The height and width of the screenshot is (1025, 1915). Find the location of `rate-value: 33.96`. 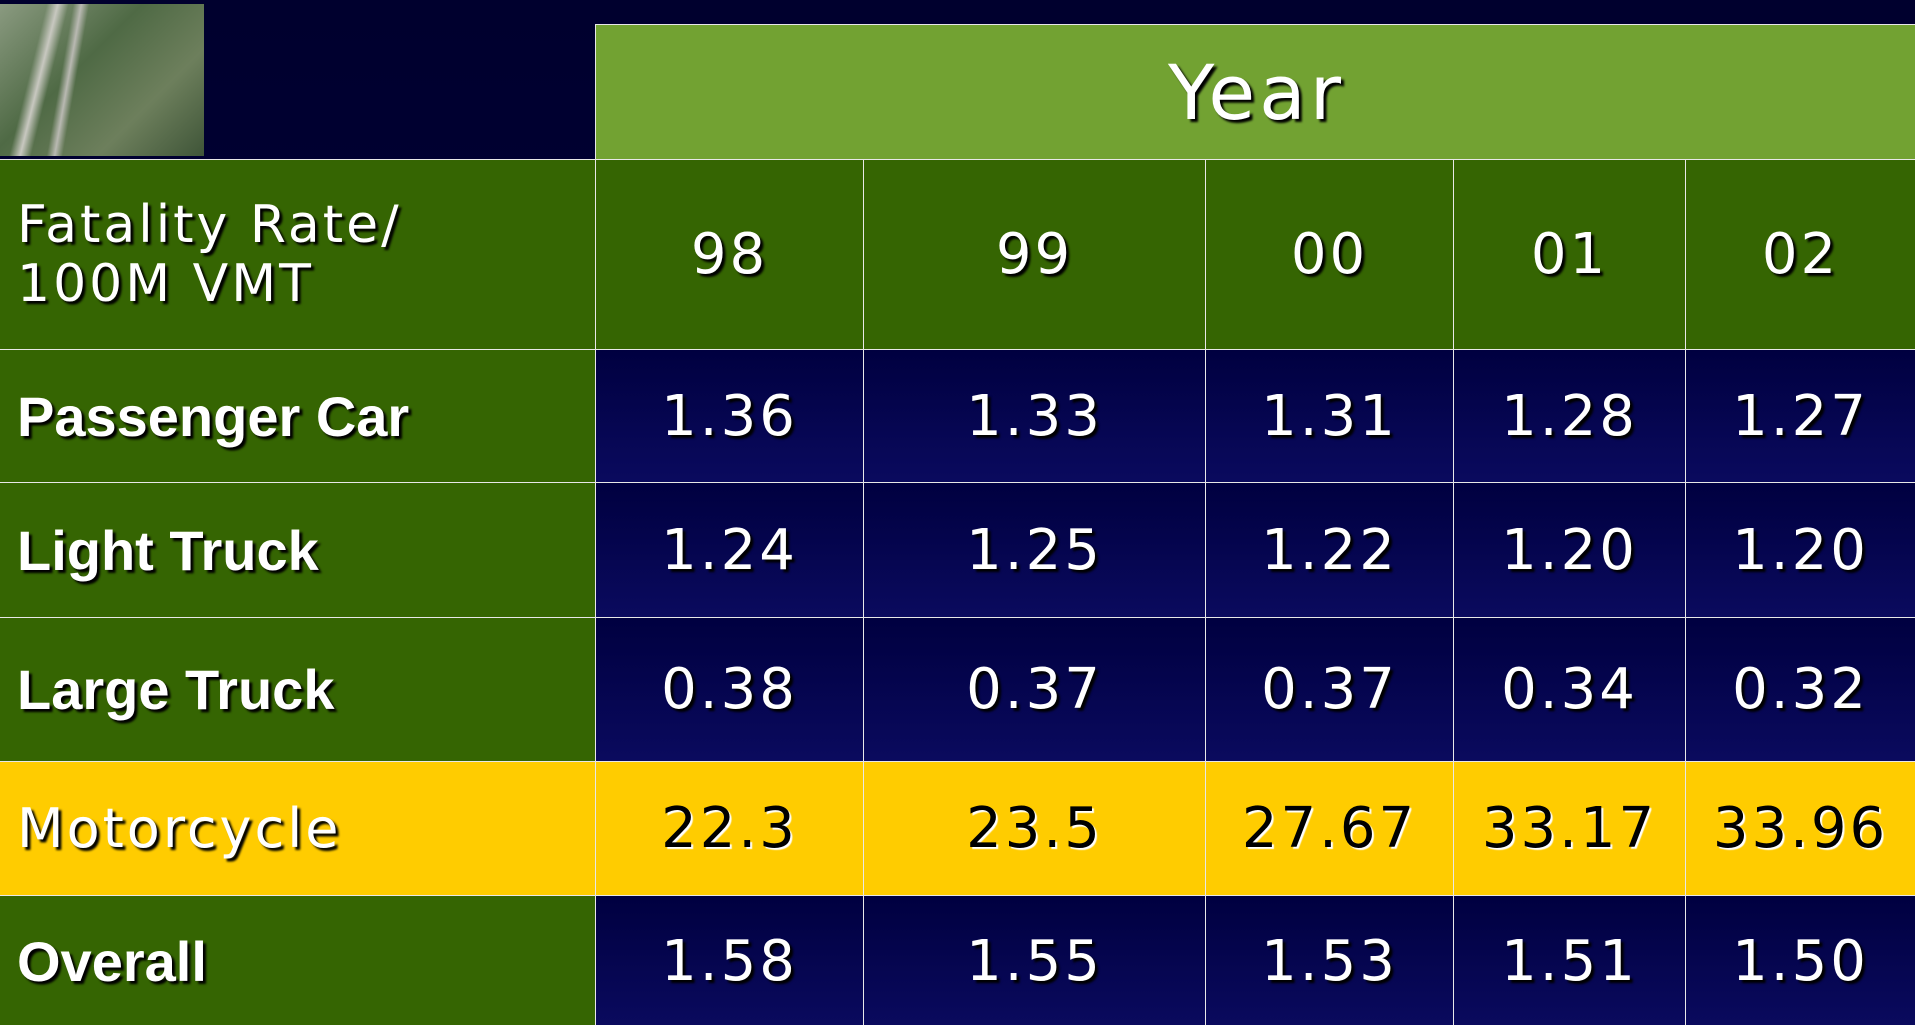

rate-value: 33.96 is located at coordinates (1800, 828).